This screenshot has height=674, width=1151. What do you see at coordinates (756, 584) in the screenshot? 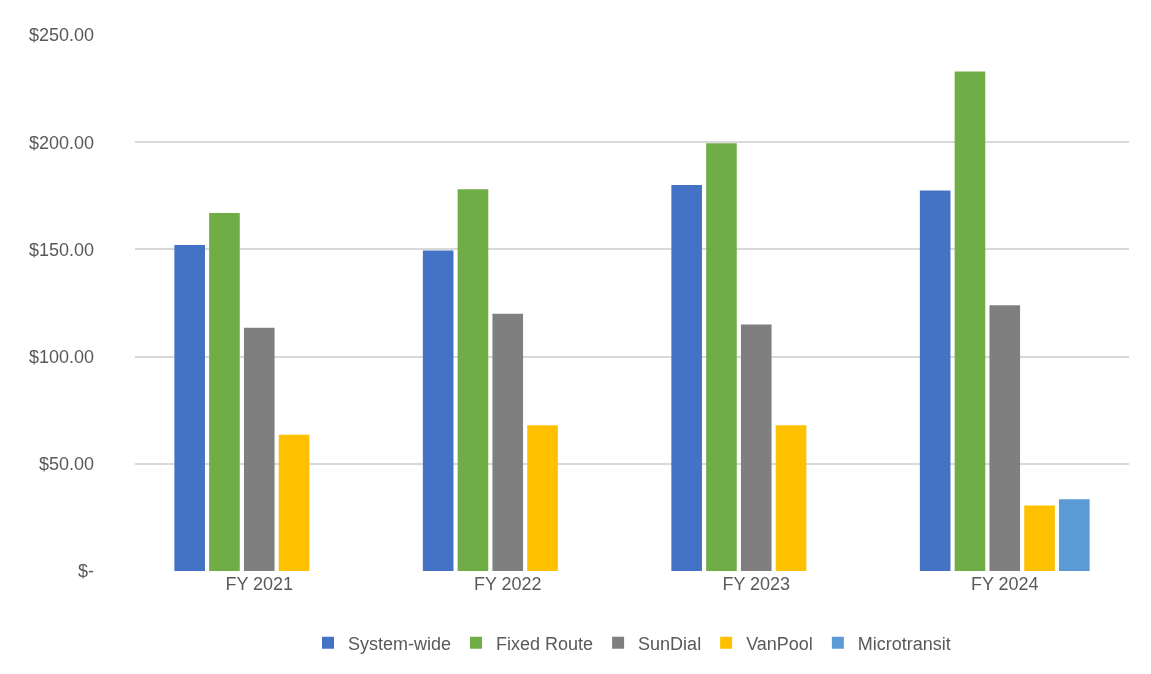
I see `x-tick-label: FY 2023` at bounding box center [756, 584].